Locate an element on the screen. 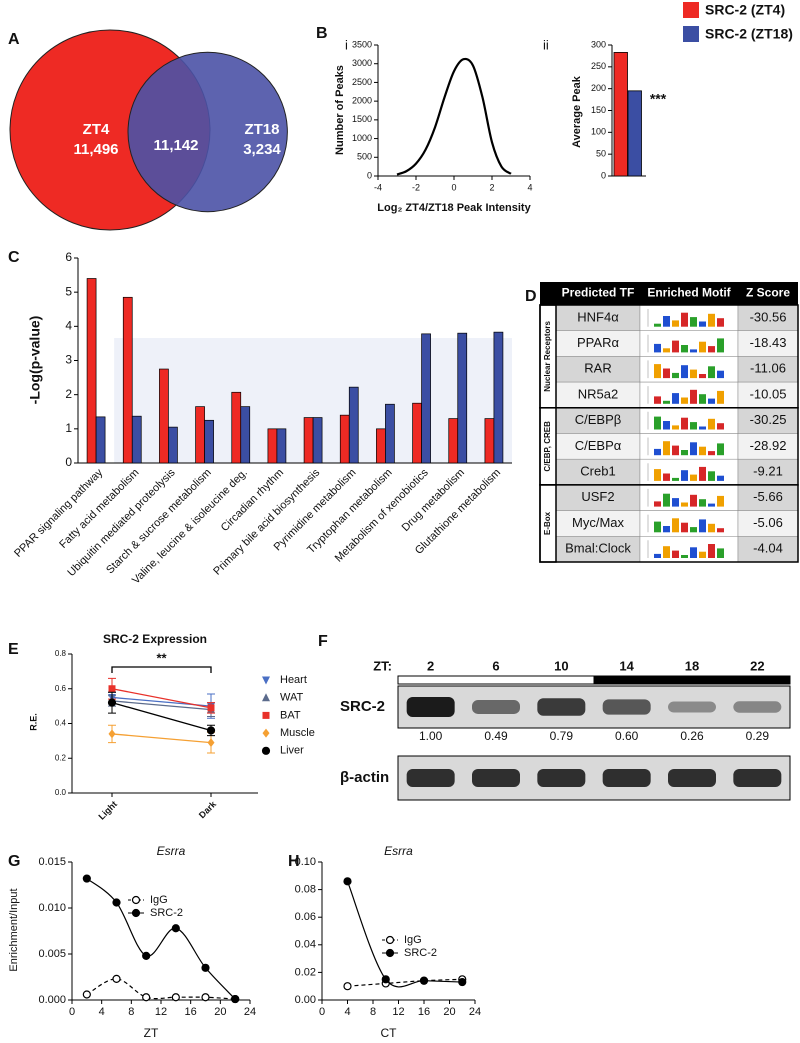  density-line is located at coordinates (454, 116).